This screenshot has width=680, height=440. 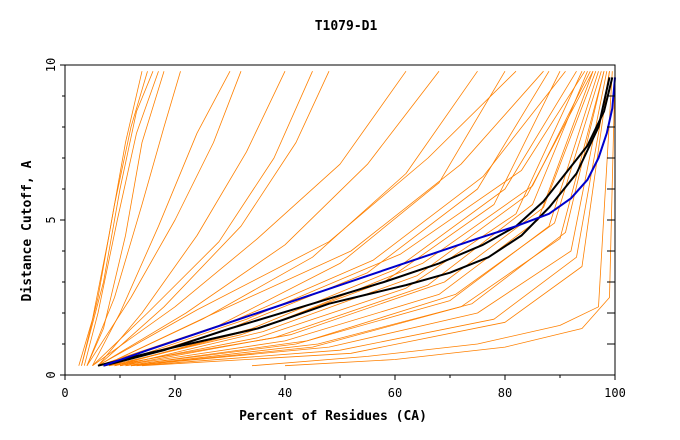 I want to click on y-tick-label-2: 10, so click(x=51, y=65).